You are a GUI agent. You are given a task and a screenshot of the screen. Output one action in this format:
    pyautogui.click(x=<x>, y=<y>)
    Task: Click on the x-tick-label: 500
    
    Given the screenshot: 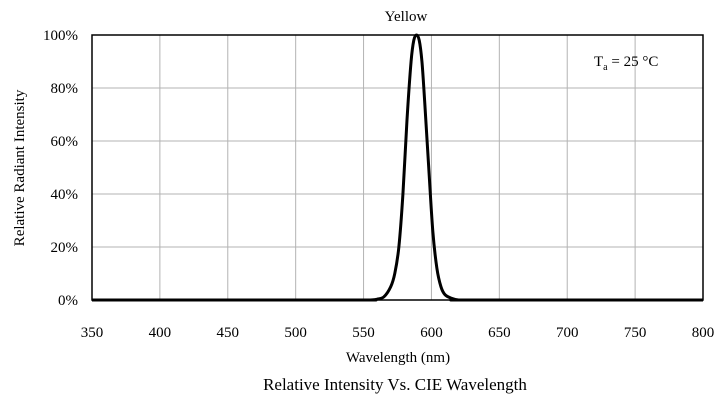 What is the action you would take?
    pyautogui.click(x=295, y=333)
    